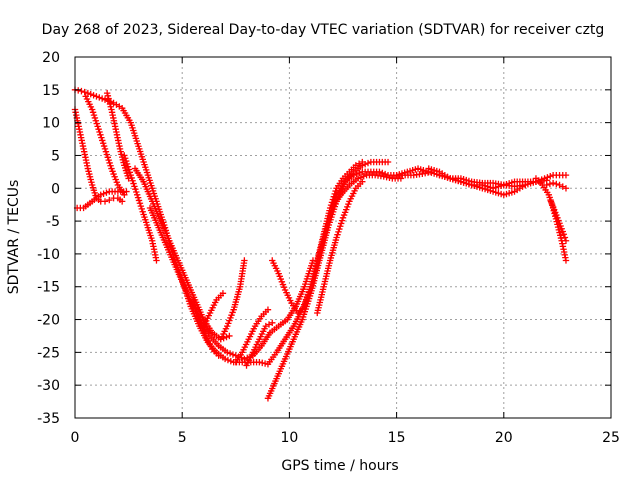 This screenshot has width=640, height=480. I want to click on y-tick-label: -5, so click(53, 222).